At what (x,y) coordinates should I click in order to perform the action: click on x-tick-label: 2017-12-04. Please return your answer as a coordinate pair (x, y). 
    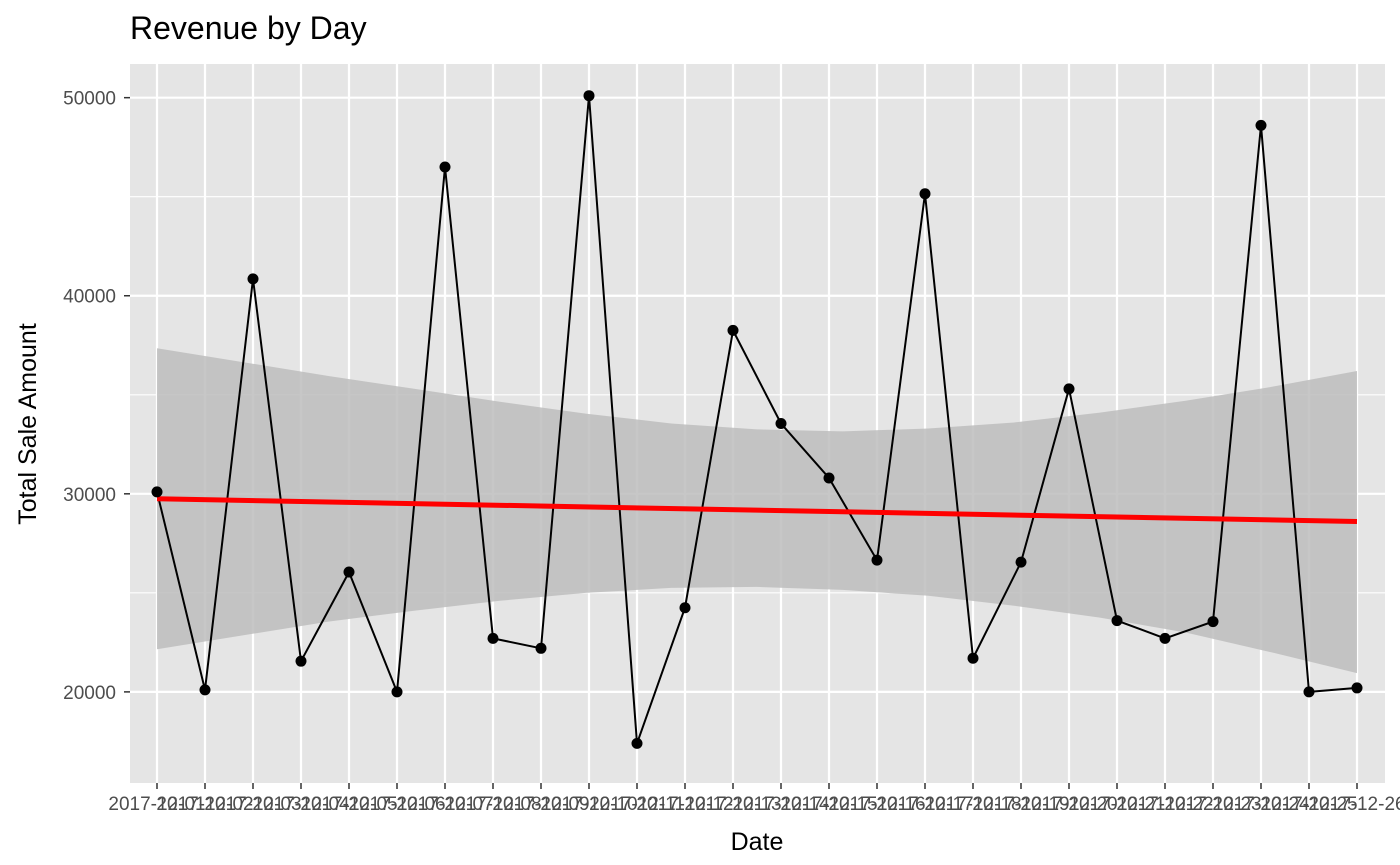
    Looking at the image, I should click on (301, 804).